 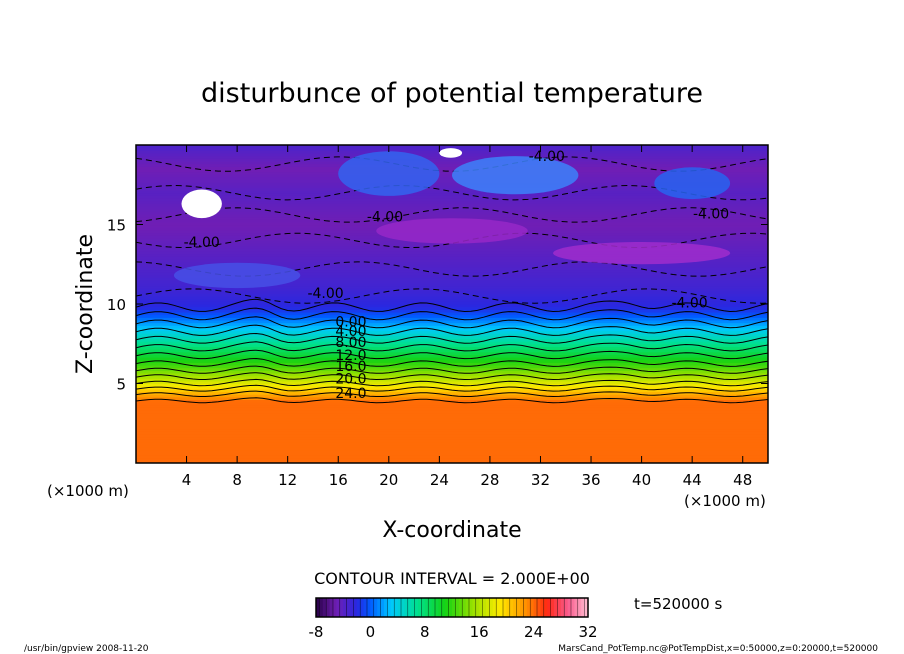 I want to click on contour-label: 16.0, so click(x=350, y=367).